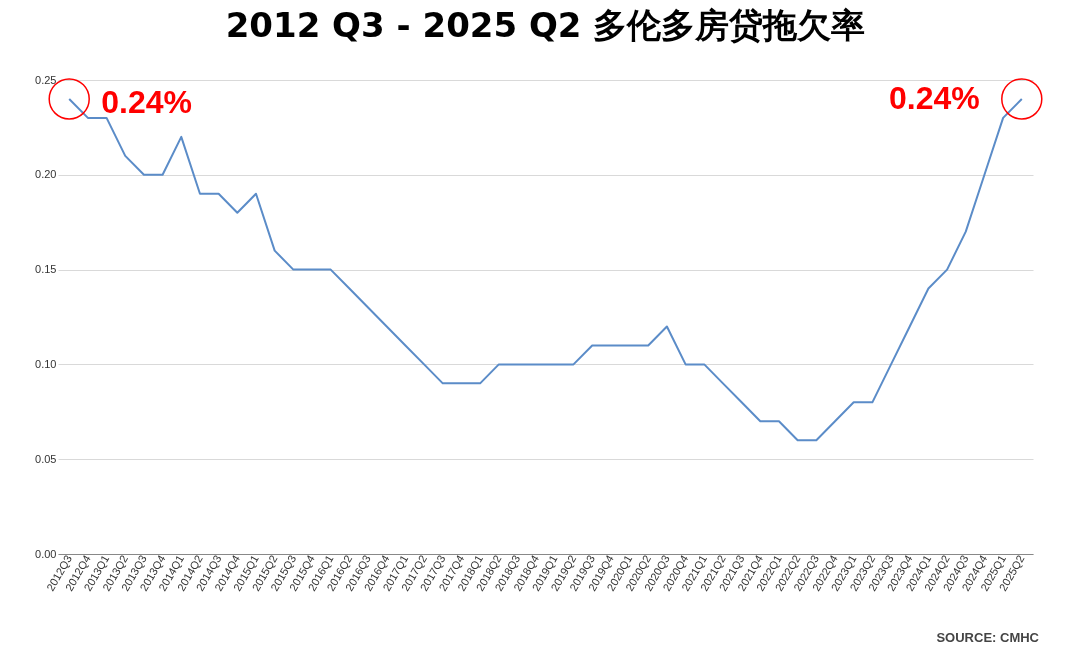 This screenshot has width=1069, height=654. Describe the element at coordinates (545, 25) in the screenshot. I see `chart-title: 2012 Q3 - 2025 Q2 多伦多房贷拖欠率` at that location.